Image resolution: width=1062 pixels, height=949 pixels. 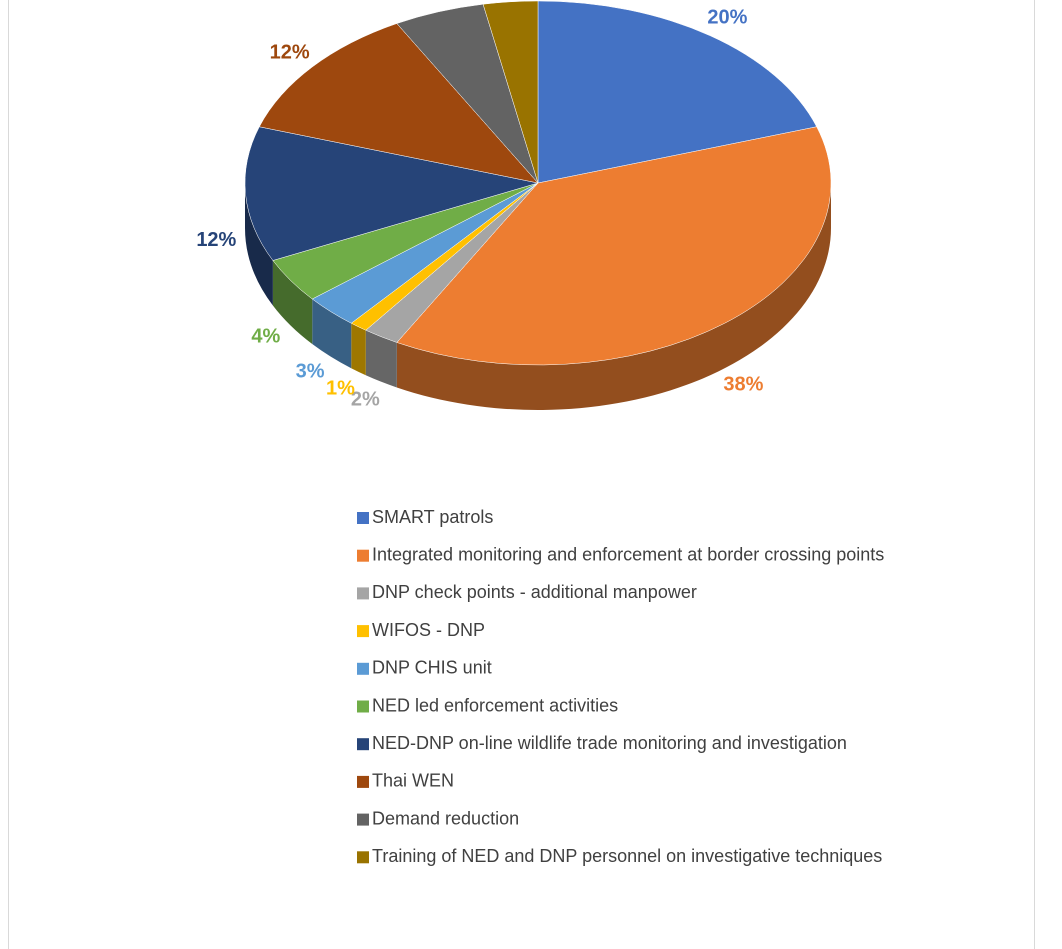 I want to click on data-label: 4%, so click(x=265, y=337).